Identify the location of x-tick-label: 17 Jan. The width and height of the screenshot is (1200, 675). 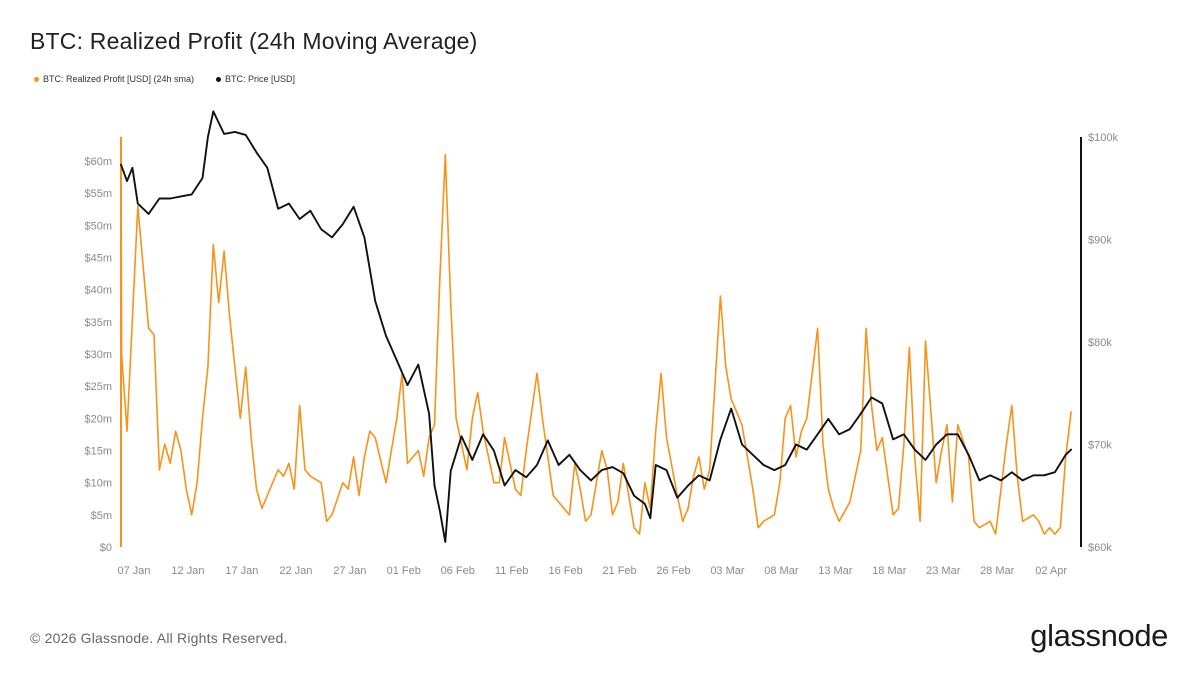
(241, 571).